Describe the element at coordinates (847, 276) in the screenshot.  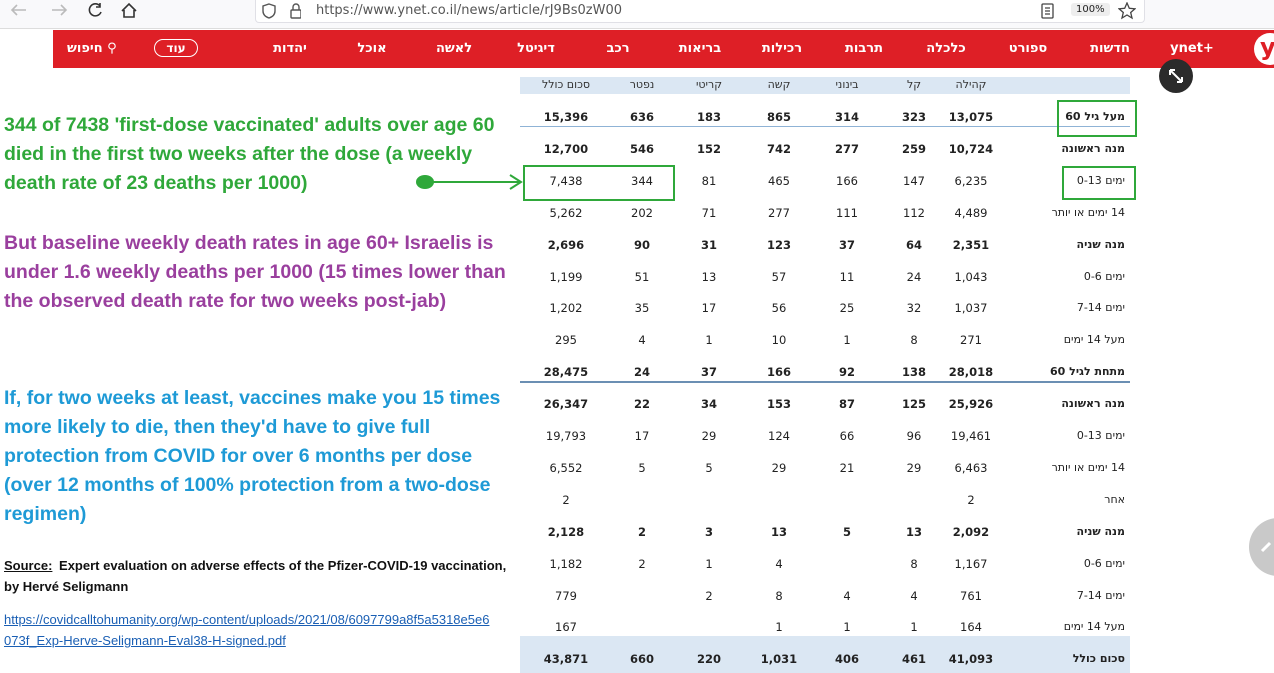
I see `table-cell: 11` at that location.